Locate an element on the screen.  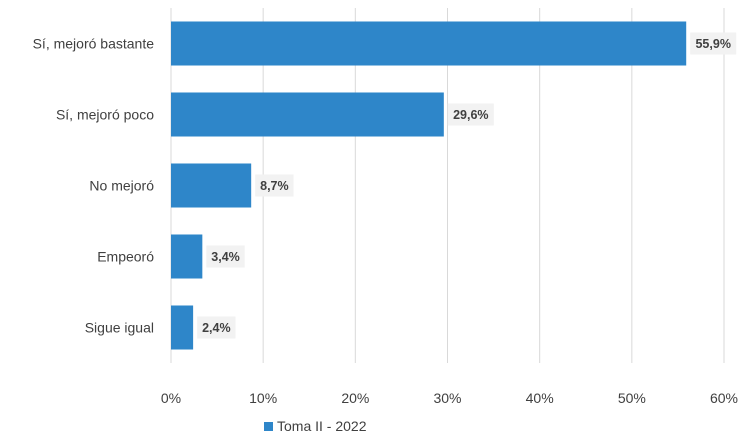
data-label: 8,7% is located at coordinates (274, 186).